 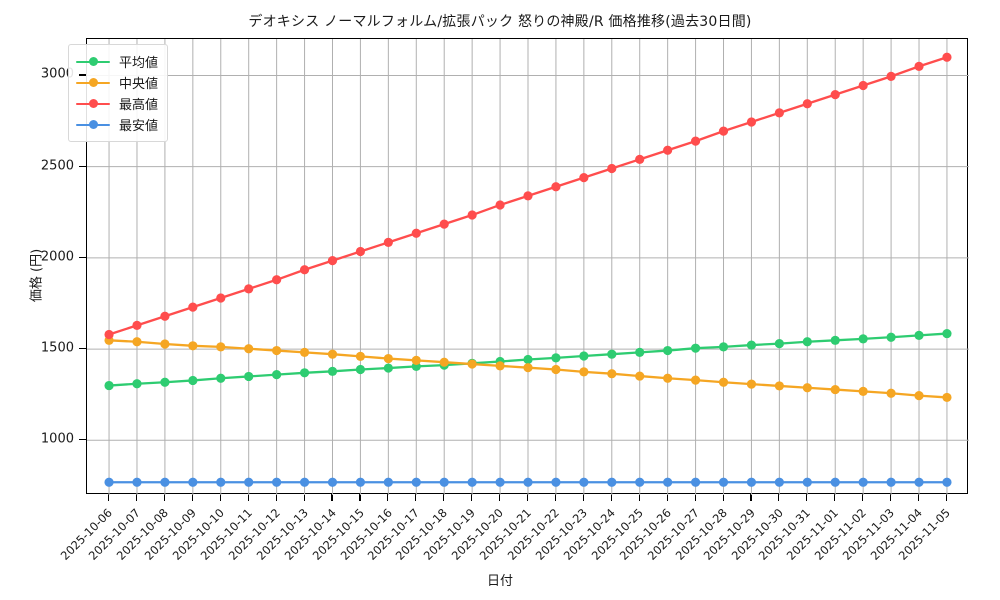 I want to click on legend-item-2: 最高値, so click(x=117, y=103).